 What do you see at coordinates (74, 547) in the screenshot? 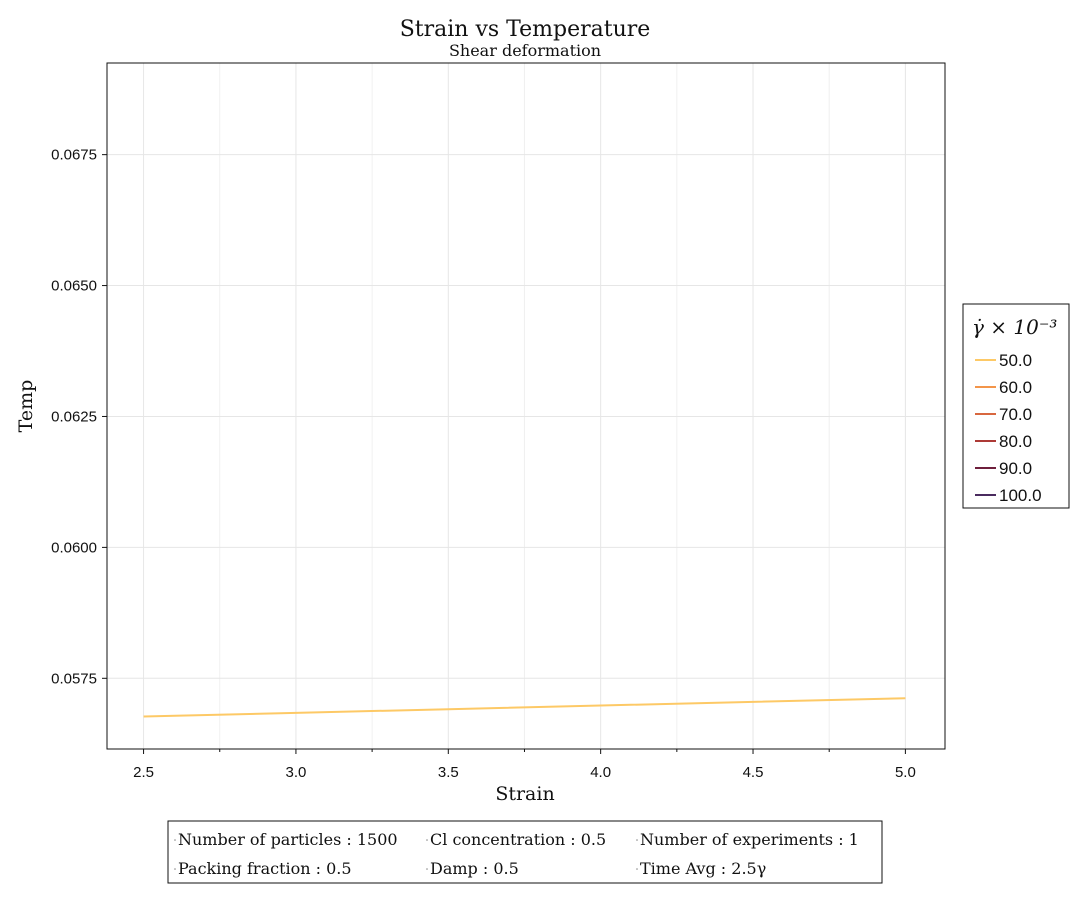
I see `y-tick-label: 0.0600` at bounding box center [74, 547].